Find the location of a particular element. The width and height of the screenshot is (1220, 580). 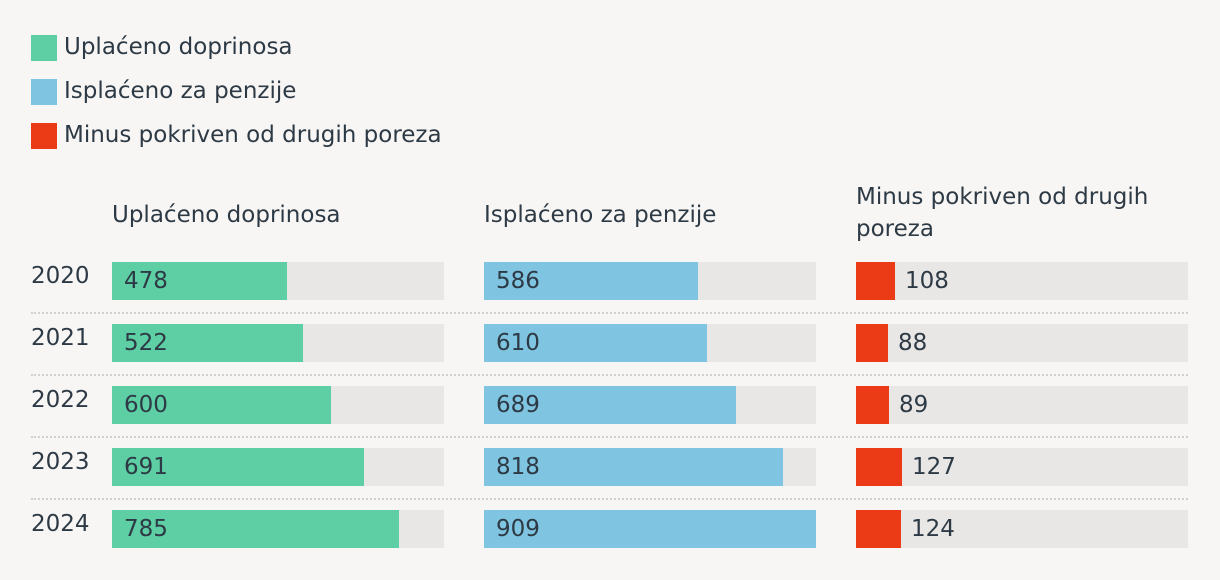

bar-track-deficit: 88 is located at coordinates (1022, 343).